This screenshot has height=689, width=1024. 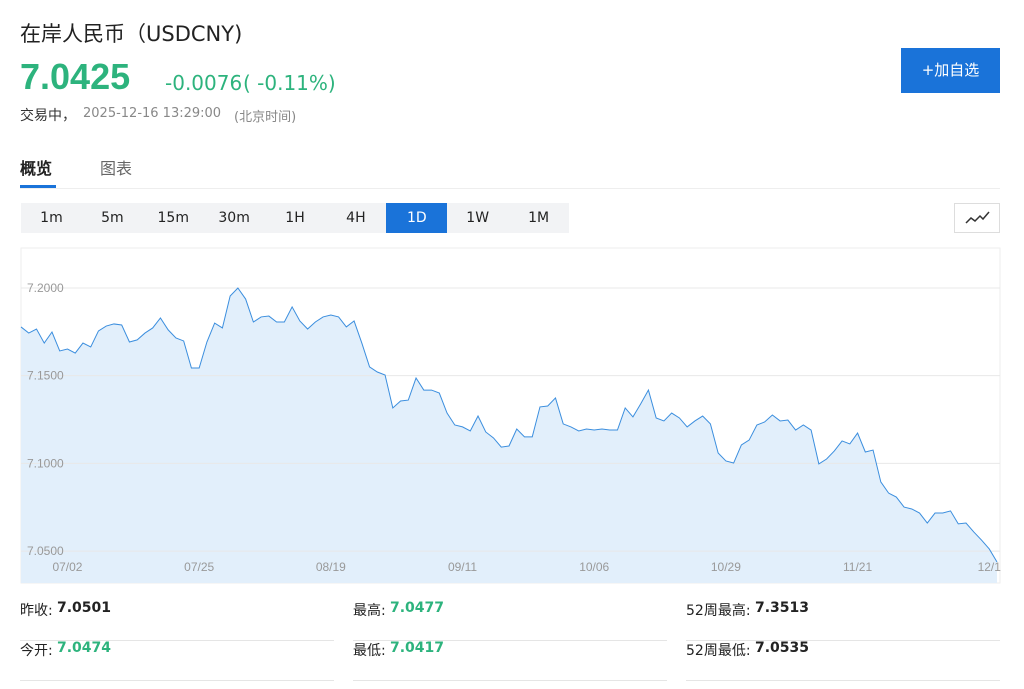 What do you see at coordinates (116, 168) in the screenshot?
I see `tab: 图表` at bounding box center [116, 168].